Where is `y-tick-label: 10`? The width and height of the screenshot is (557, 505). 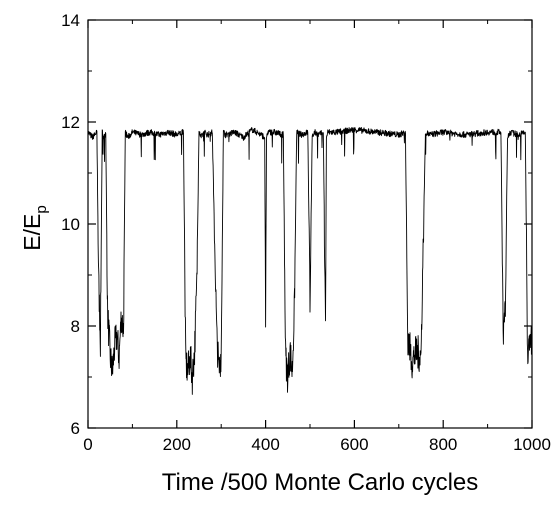 y-tick-label: 10 is located at coordinates (70, 224).